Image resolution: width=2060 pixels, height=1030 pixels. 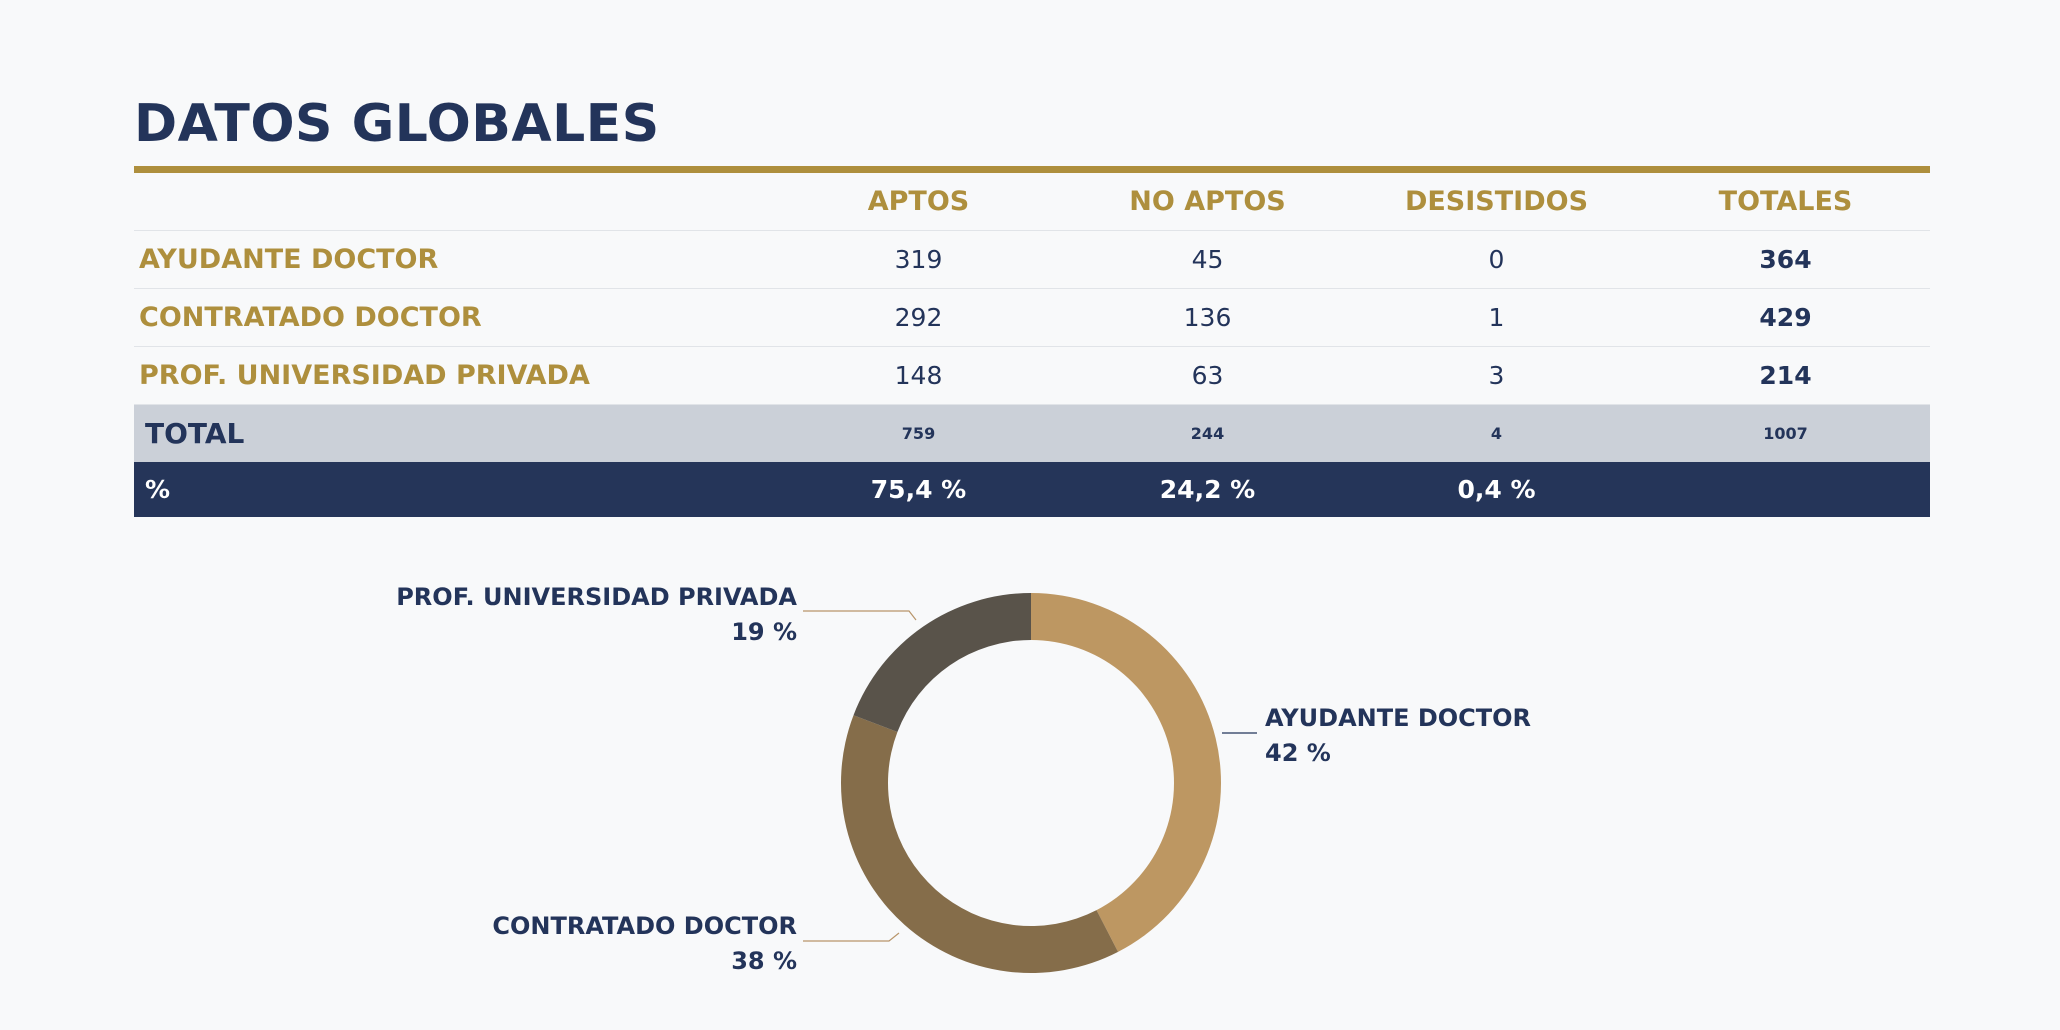 I want to click on table-row: PROF. UNIVERSIDAD PRIVADA 148 63 3 214, so click(x=1032, y=375).